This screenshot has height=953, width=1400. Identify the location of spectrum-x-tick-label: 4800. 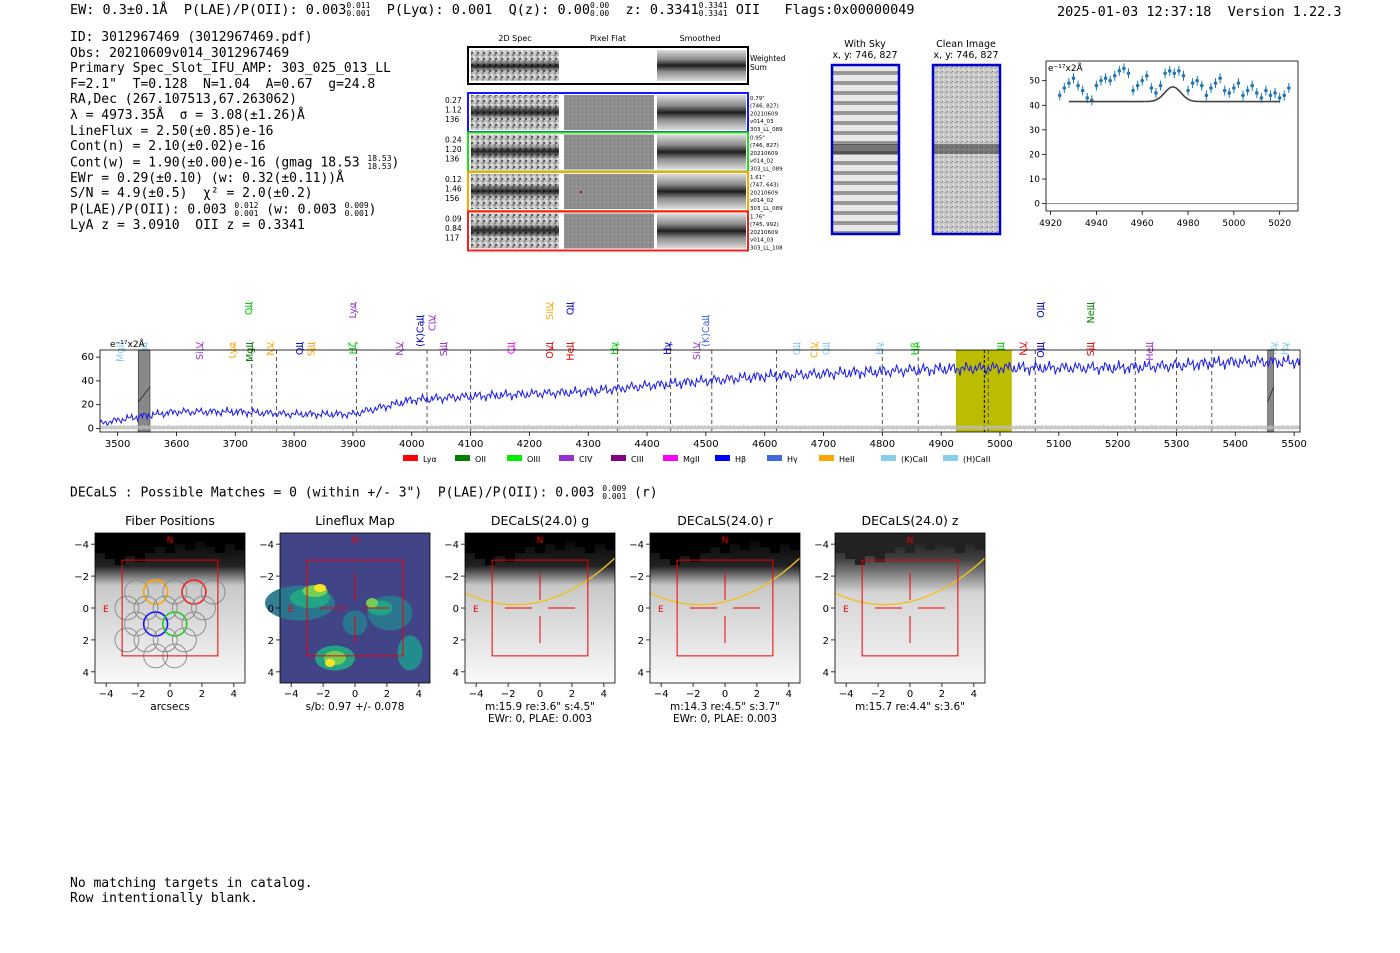
(882, 444).